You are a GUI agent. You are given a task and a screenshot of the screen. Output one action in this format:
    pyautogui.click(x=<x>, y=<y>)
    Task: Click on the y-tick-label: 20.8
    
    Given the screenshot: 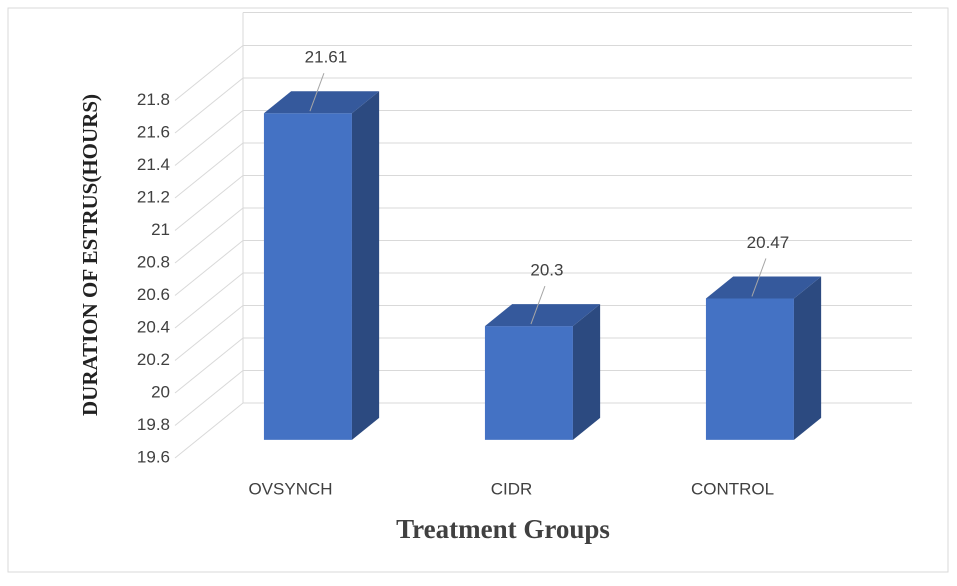 What is the action you would take?
    pyautogui.click(x=153, y=261)
    